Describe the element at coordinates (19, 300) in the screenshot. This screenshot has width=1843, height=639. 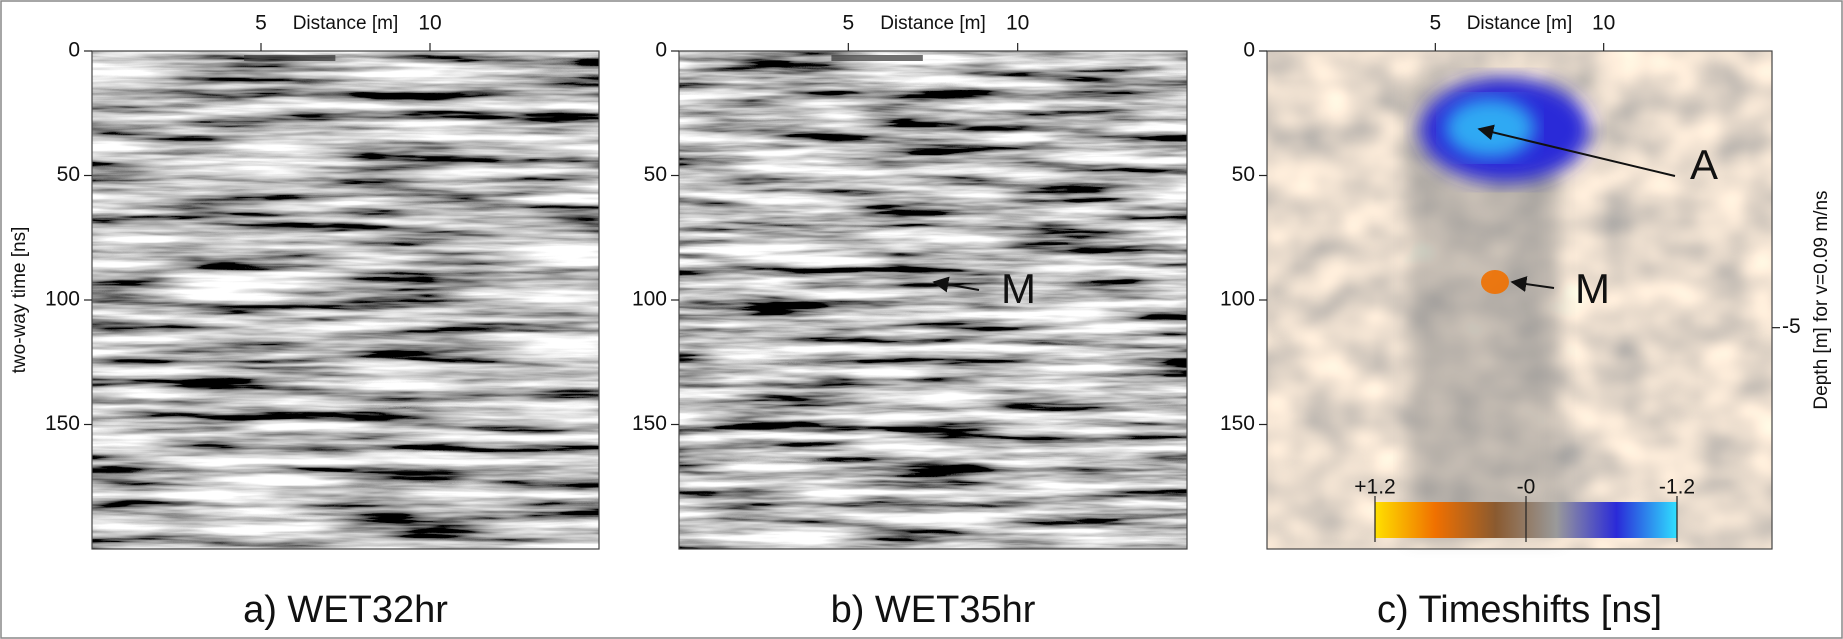
I see `y-axis-label: two-way time [ns]` at that location.